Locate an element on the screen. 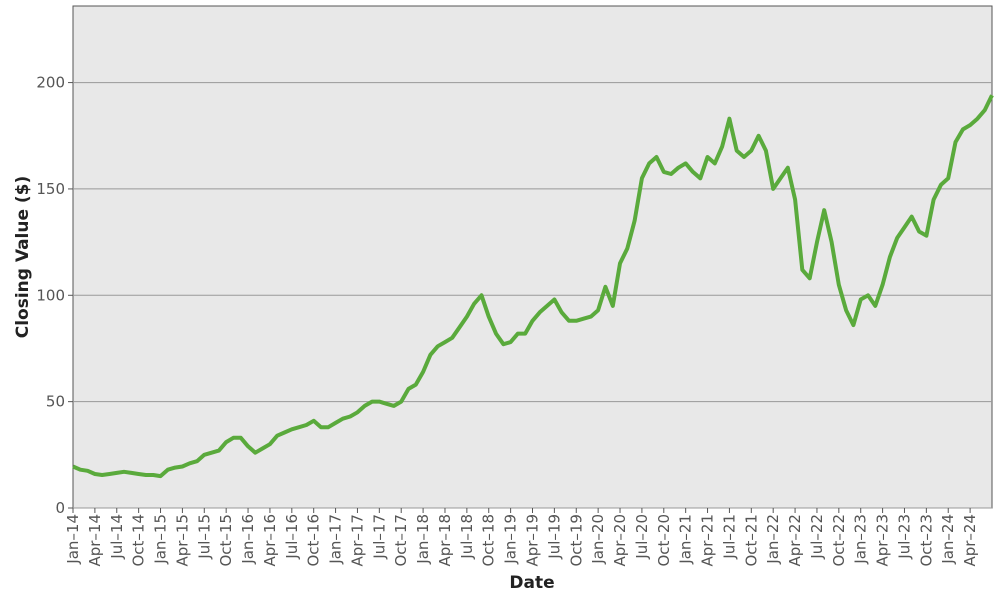 The height and width of the screenshot is (604, 1000). x-tick-label: Jan–14 is located at coordinates (73, 539).